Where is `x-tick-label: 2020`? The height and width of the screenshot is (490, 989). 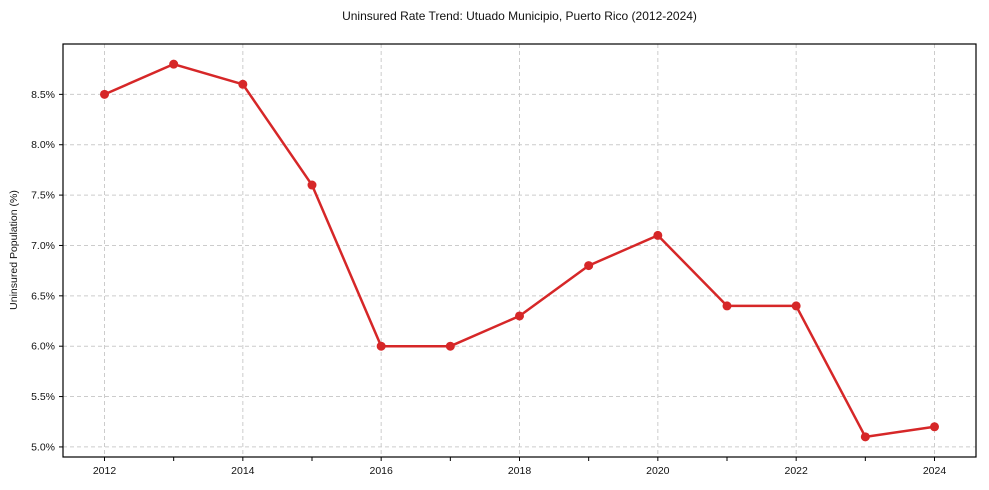
x-tick-label: 2020 is located at coordinates (658, 471).